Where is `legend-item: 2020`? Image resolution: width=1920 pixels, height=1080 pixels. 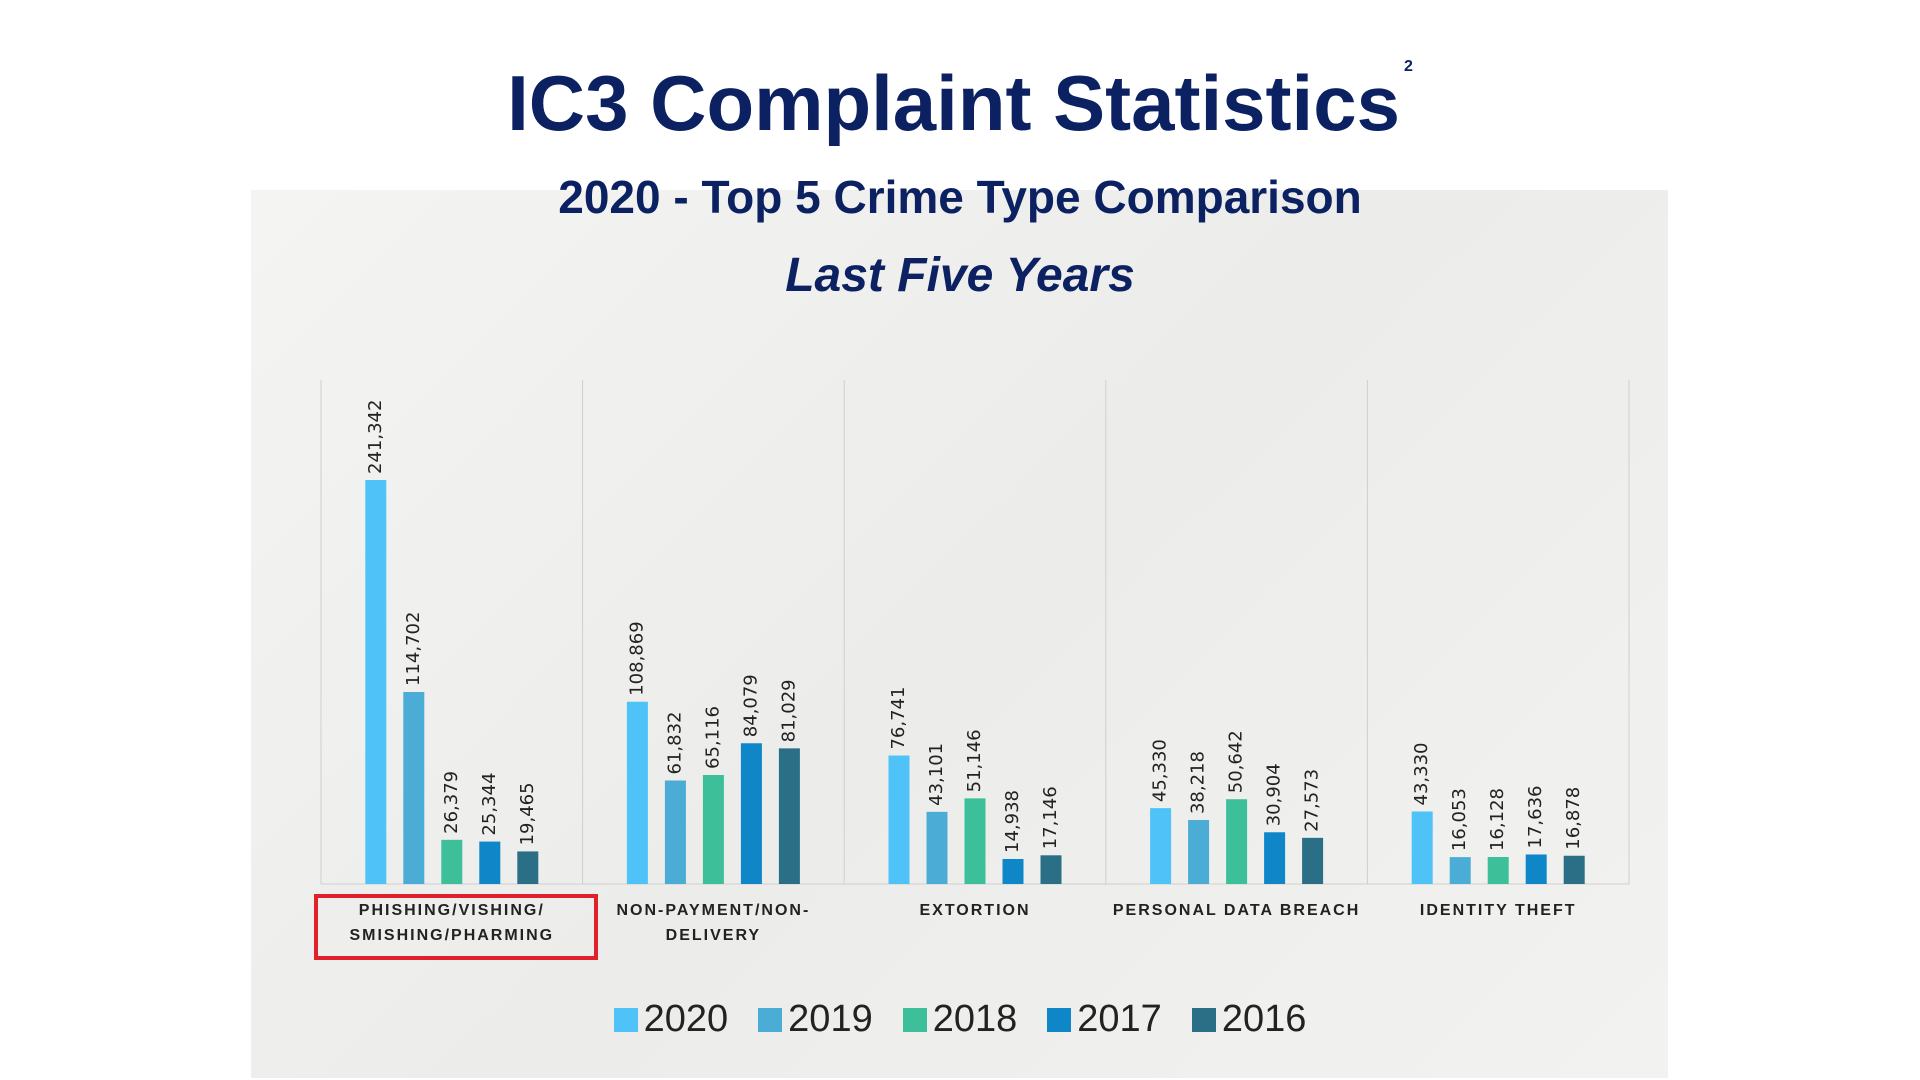
legend-item: 2020 is located at coordinates (671, 1019).